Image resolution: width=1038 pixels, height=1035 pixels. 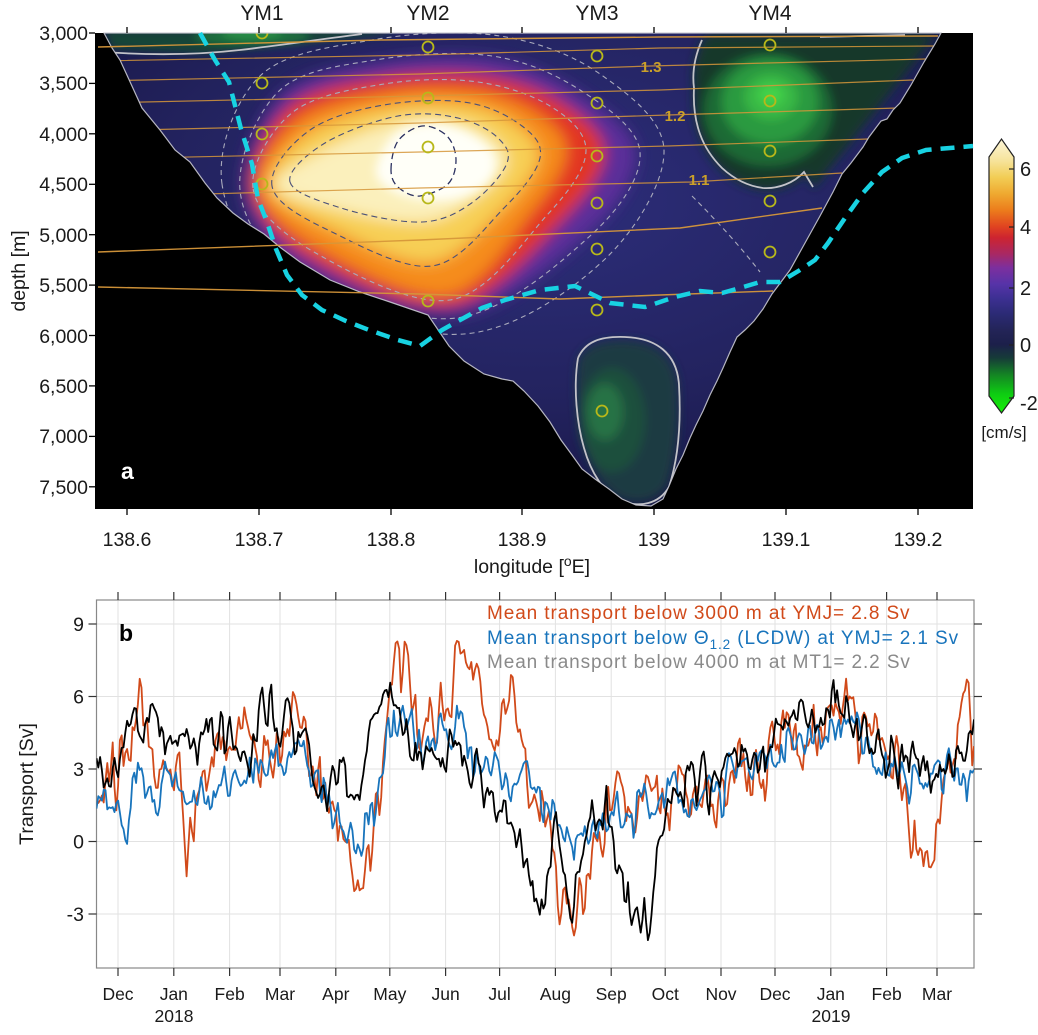 I want to click on svg-text: 139.2, so click(x=918, y=540).